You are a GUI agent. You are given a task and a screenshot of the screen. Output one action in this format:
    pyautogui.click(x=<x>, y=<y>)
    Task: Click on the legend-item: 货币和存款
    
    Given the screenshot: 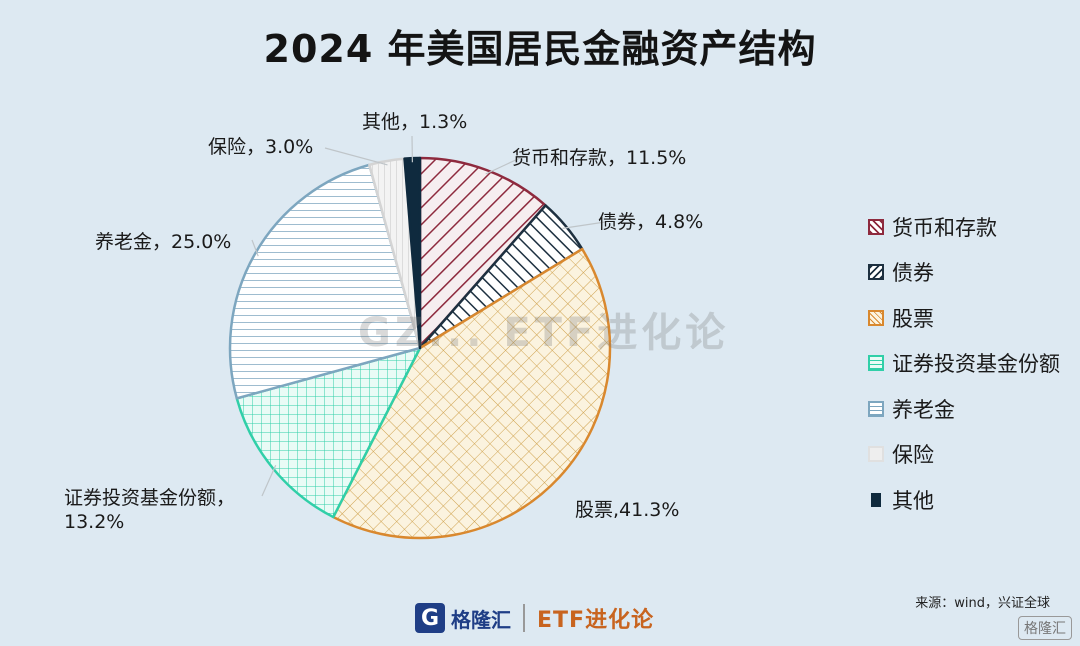 What is the action you would take?
    pyautogui.click(x=964, y=227)
    